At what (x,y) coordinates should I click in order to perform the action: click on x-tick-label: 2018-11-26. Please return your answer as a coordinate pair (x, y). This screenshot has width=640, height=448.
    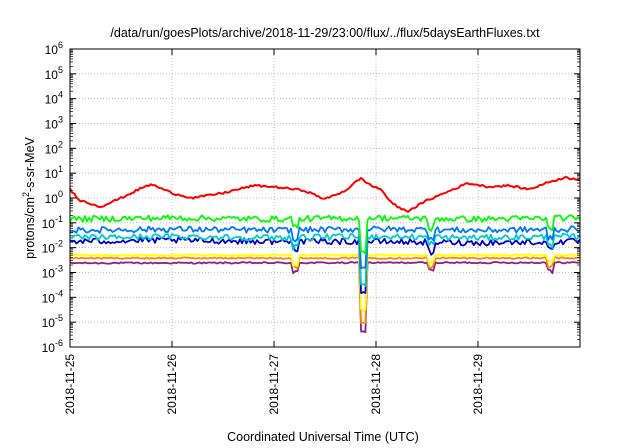
    Looking at the image, I should click on (172, 384).